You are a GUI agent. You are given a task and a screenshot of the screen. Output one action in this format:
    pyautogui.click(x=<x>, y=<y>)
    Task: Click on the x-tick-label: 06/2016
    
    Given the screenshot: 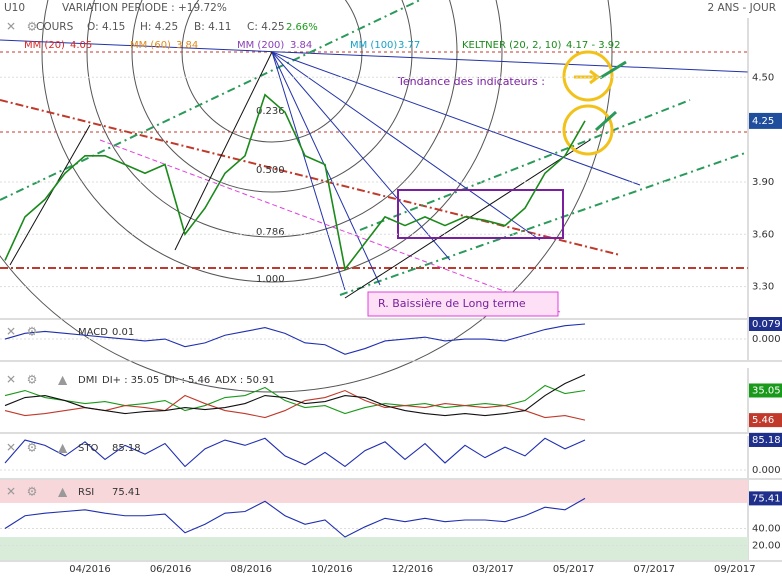 What is the action you would take?
    pyautogui.click(x=171, y=569)
    